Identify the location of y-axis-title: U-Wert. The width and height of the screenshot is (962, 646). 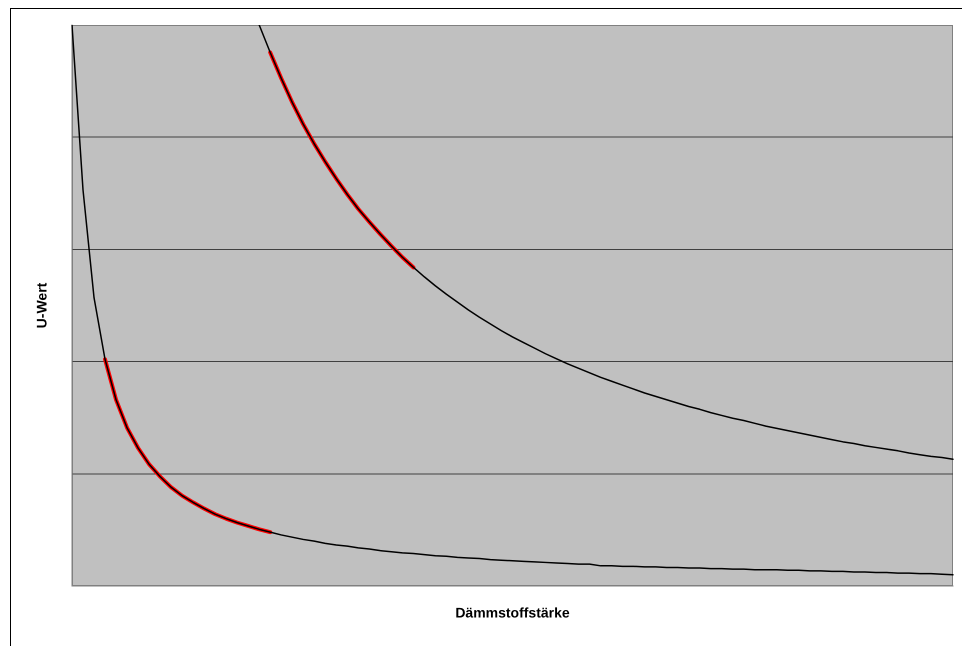
(41, 305).